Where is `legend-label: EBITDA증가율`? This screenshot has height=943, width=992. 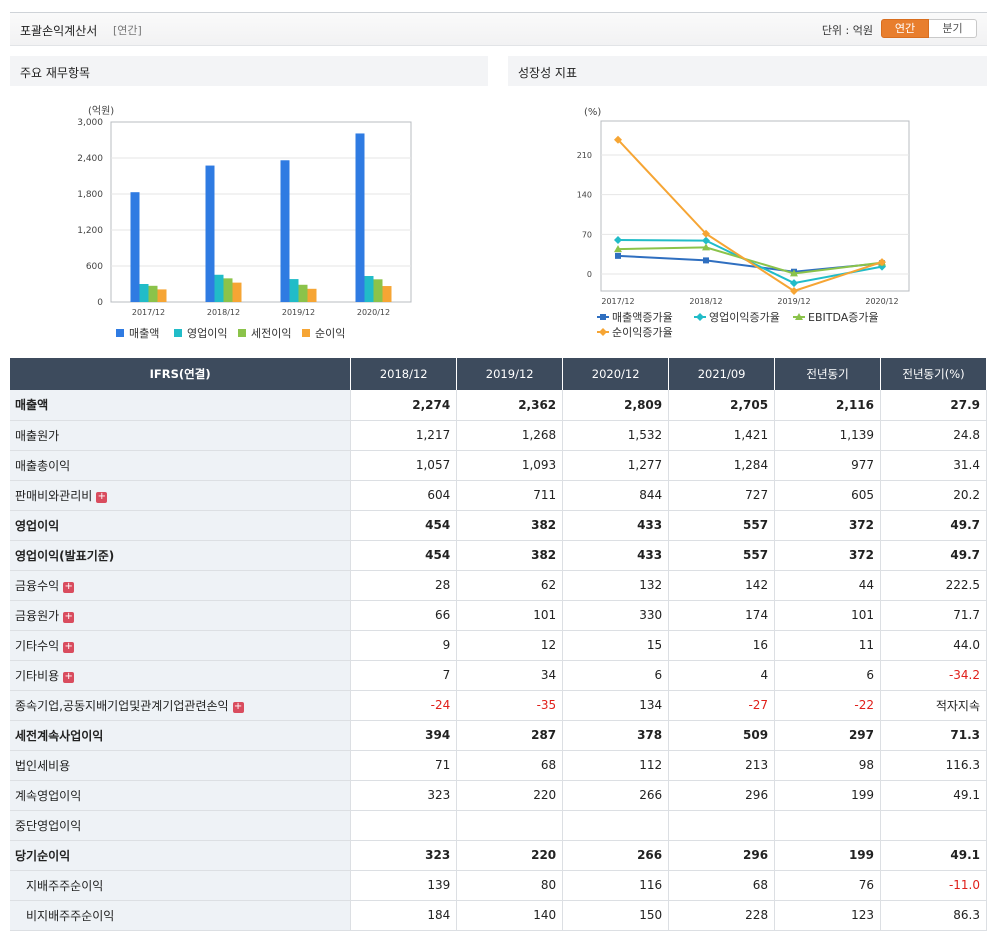
legend-label: EBITDA증가율 is located at coordinates (843, 317).